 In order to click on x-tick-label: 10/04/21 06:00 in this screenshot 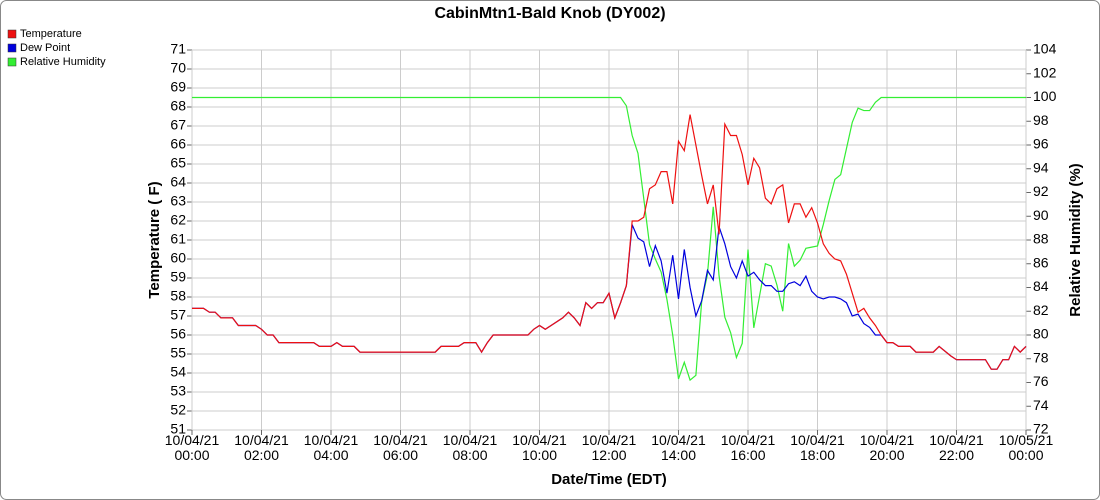, I will do `click(400, 447)`.